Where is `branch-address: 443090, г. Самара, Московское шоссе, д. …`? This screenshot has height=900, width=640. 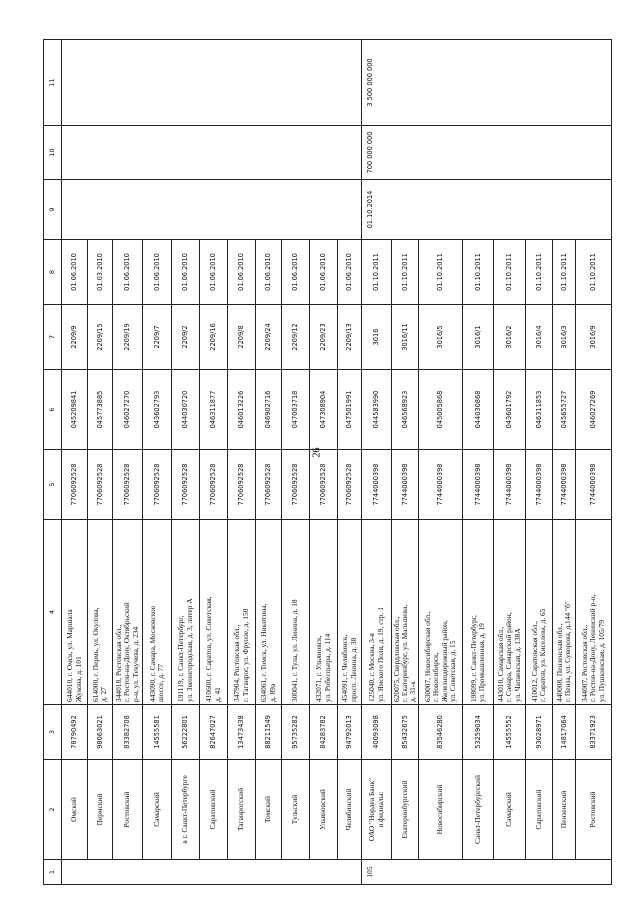
branch-address: 443090, г. Самара, Московское шоссе, д. … is located at coordinates (157, 612).